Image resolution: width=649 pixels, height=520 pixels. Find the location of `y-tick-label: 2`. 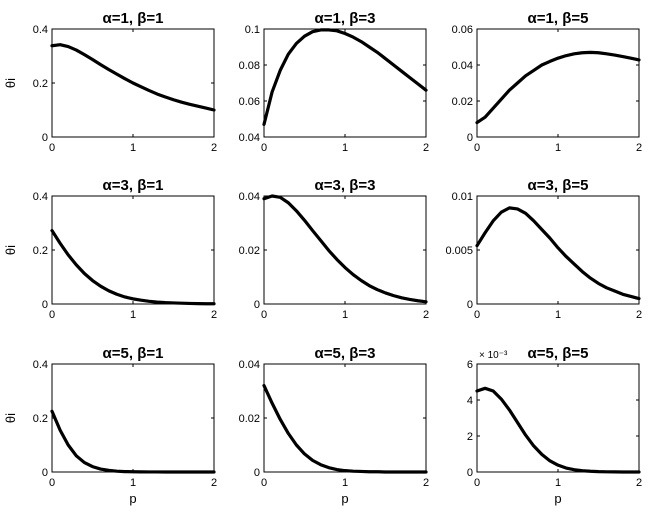

y-tick-label: 2 is located at coordinates (470, 437).